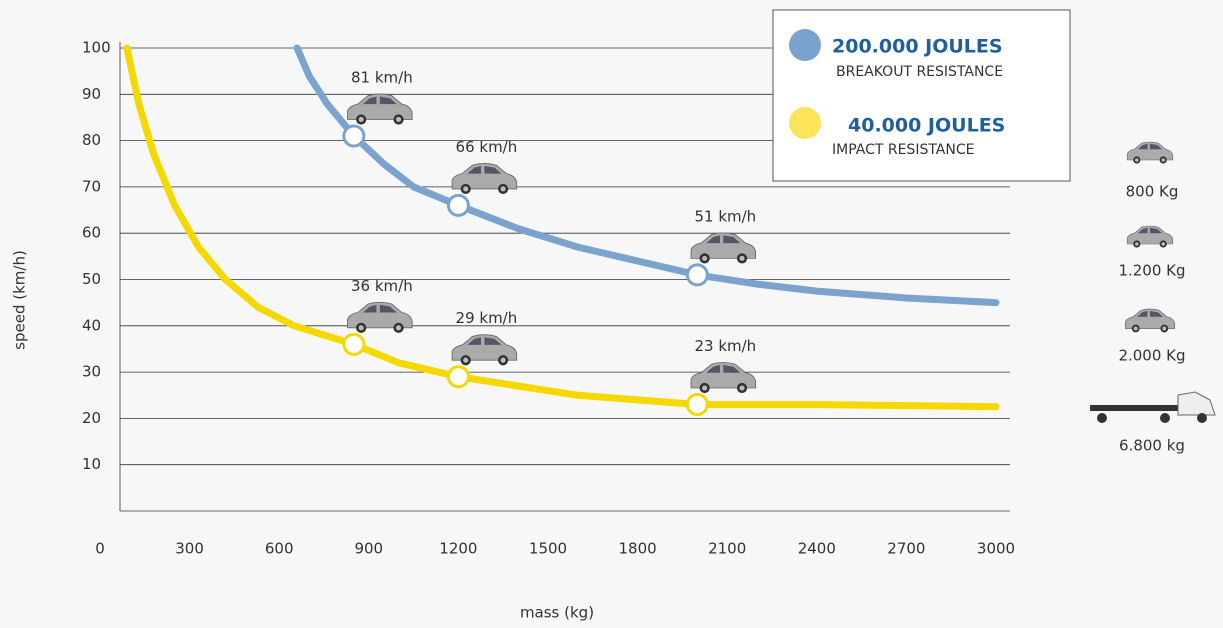  I want to click on legend-subtitle: BREAKOUT RESISTANCE, so click(919, 72).